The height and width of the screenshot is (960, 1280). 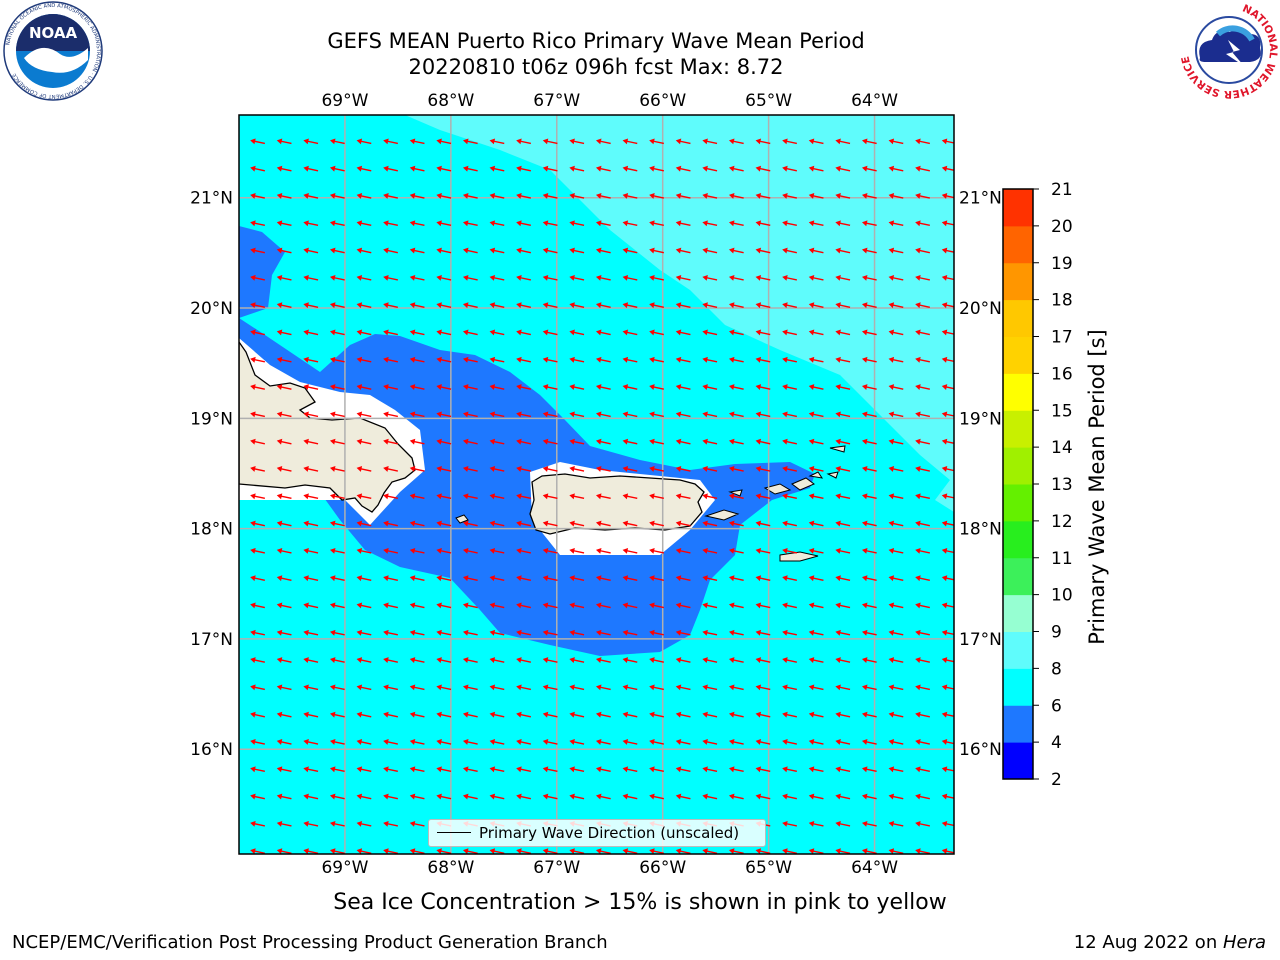 What do you see at coordinates (1062, 338) in the screenshot?
I see `colorbar-tick-label: 17` at bounding box center [1062, 338].